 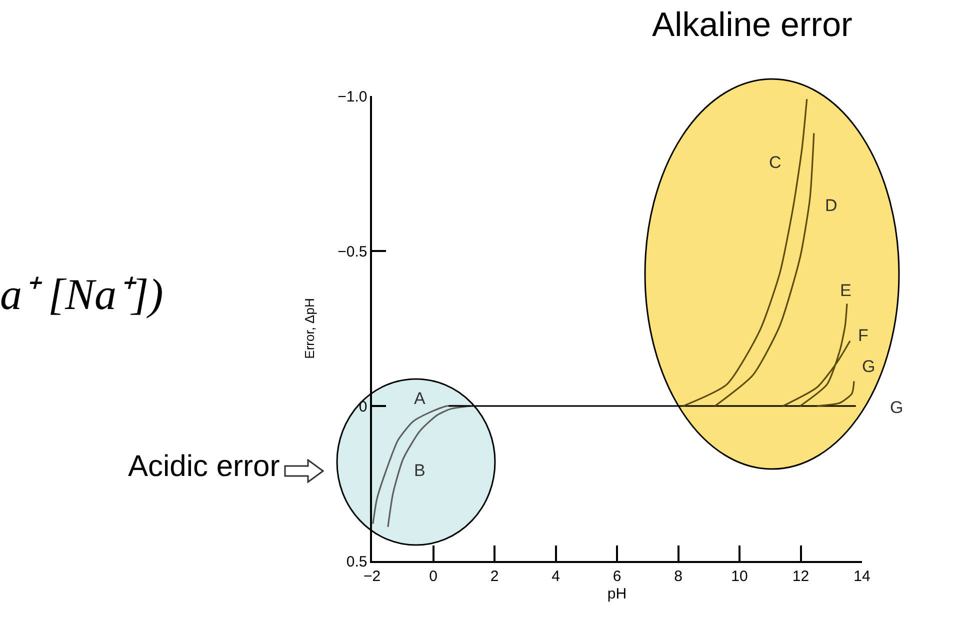 What do you see at coordinates (353, 97) in the screenshot?
I see `y-tick-label: −1.0` at bounding box center [353, 97].